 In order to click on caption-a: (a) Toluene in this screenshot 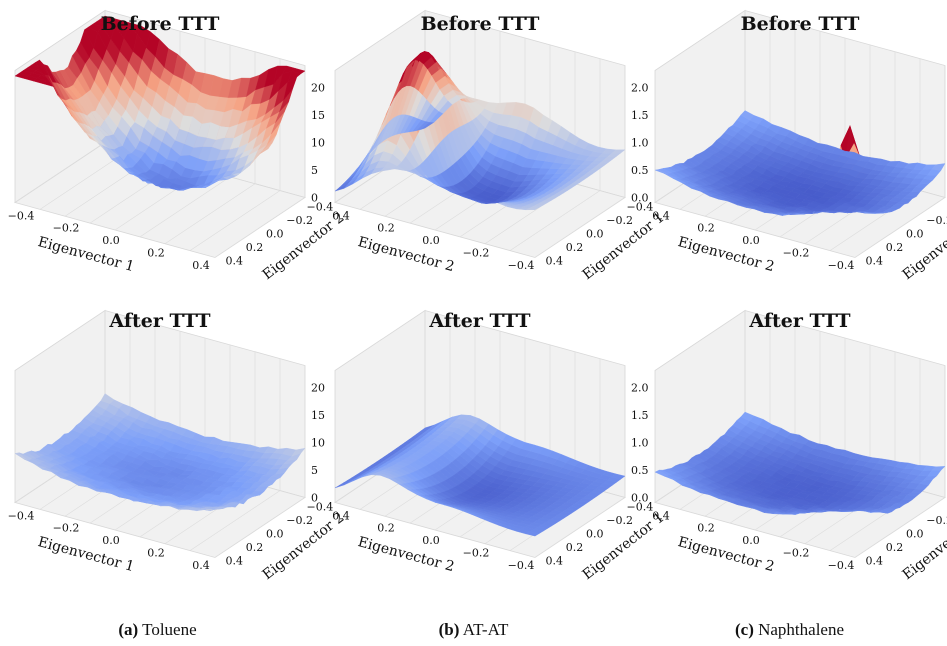, I will do `click(157, 630)`.